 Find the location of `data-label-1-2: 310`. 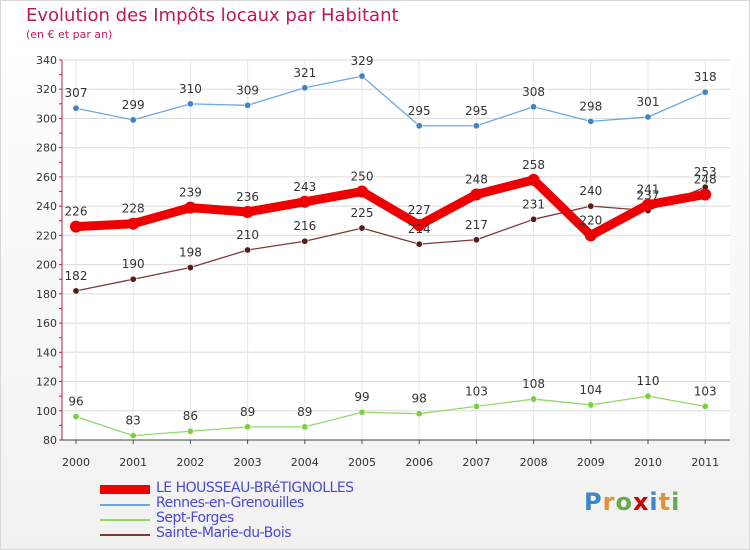

data-label-1-2: 310 is located at coordinates (190, 89).